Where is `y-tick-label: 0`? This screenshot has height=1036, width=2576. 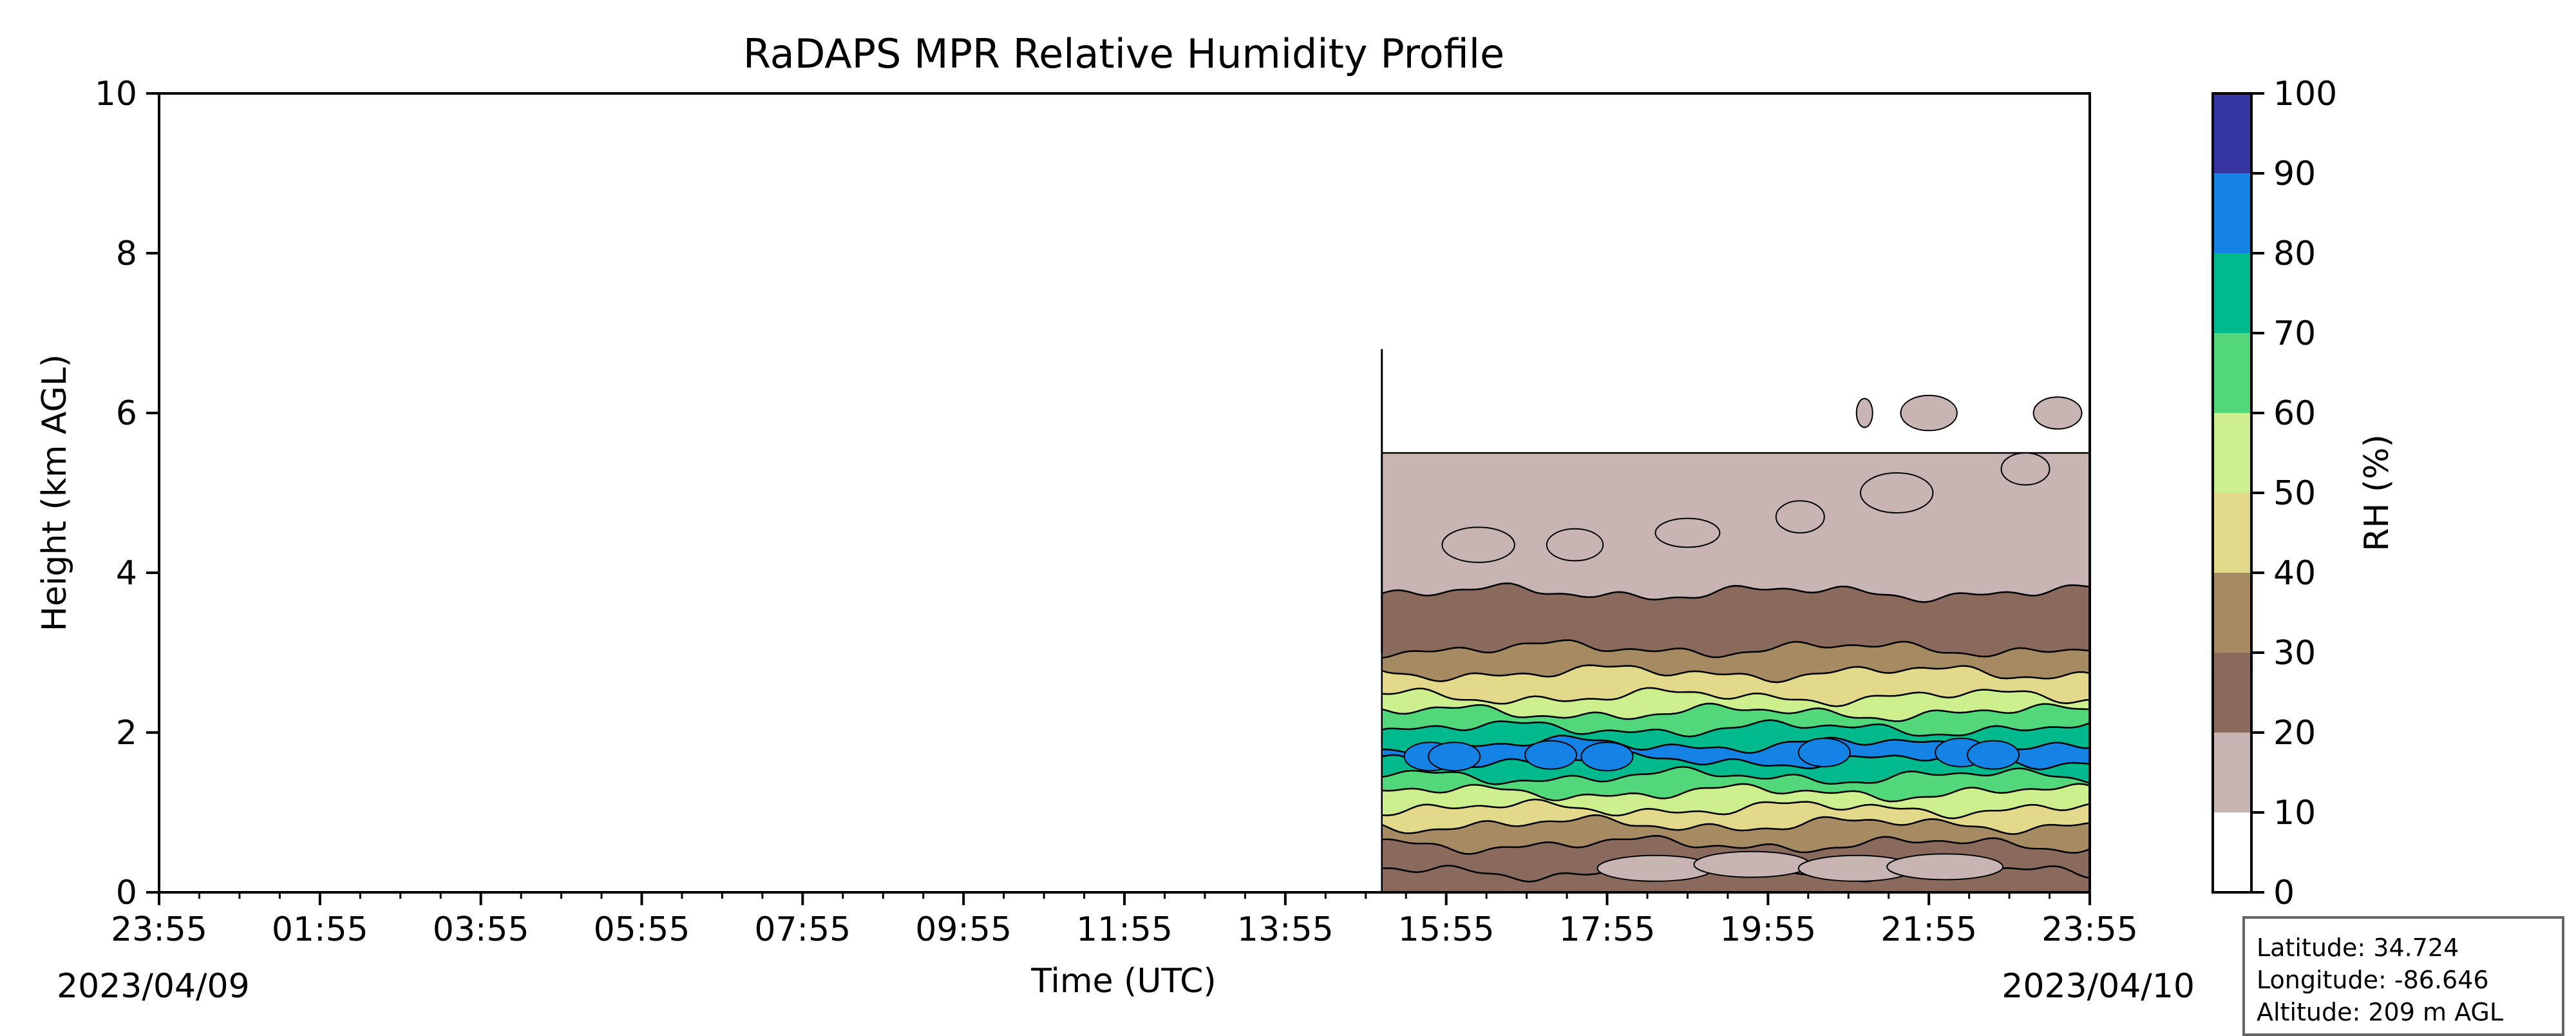 y-tick-label: 0 is located at coordinates (127, 893).